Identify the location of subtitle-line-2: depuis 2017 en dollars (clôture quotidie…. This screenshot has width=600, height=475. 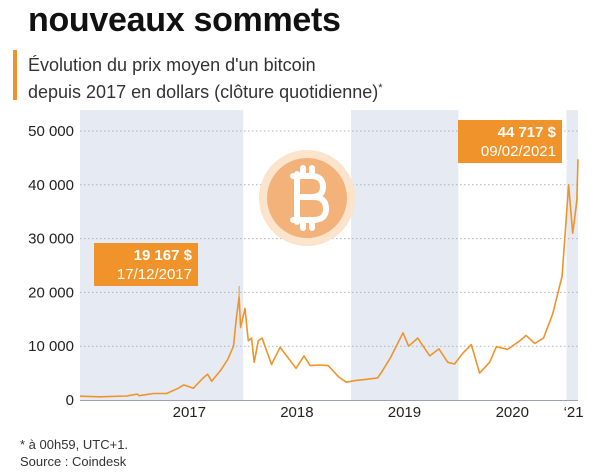
(288, 90).